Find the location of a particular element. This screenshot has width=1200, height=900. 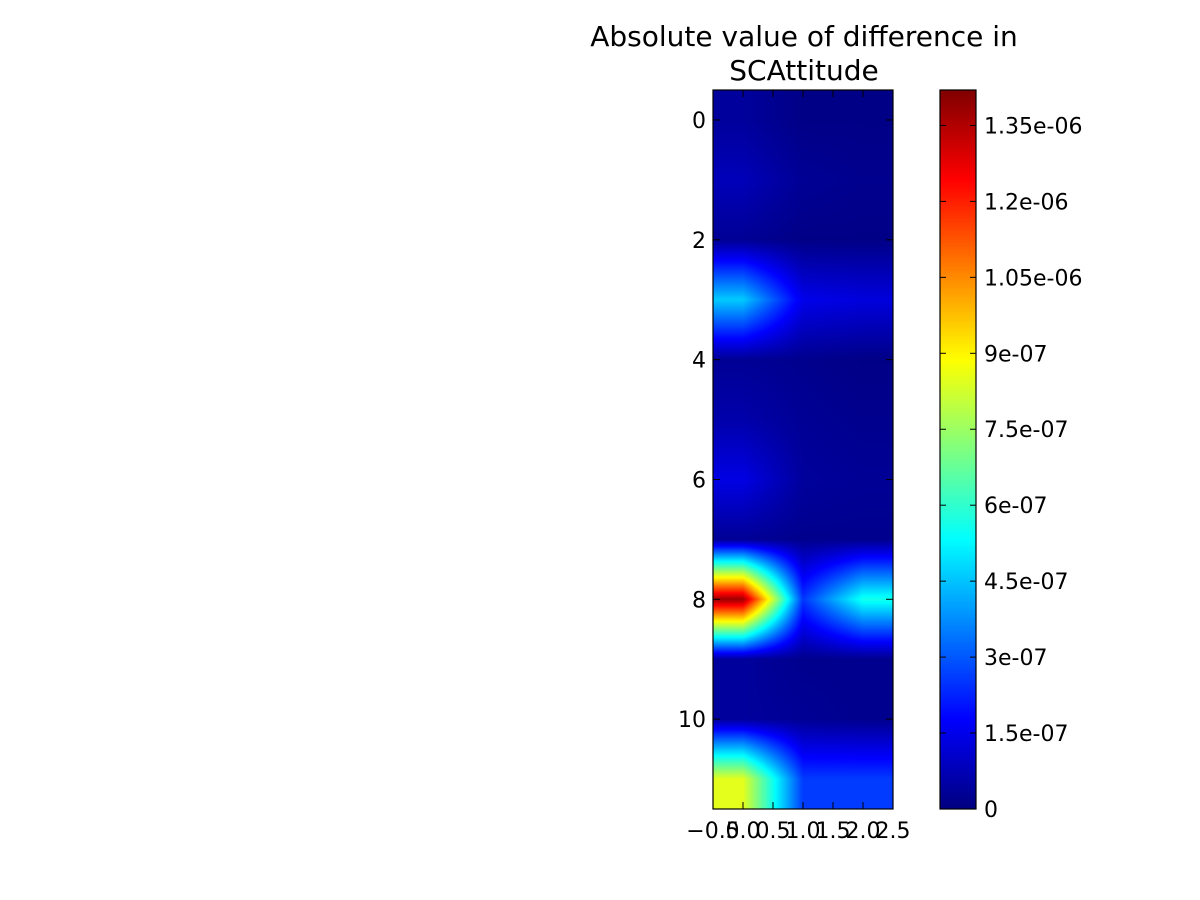

heatmap-image is located at coordinates (803, 449).